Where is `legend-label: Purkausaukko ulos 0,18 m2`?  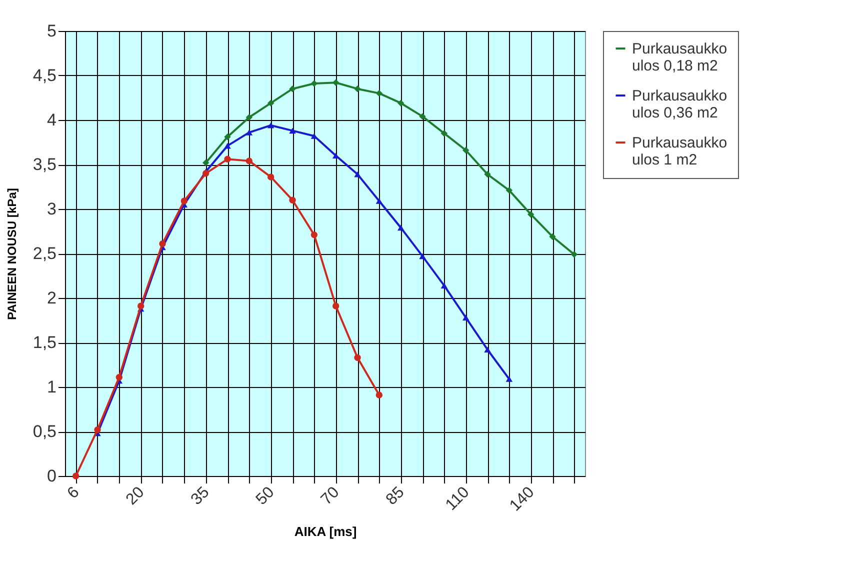
legend-label: Purkausaukko ulos 0,18 m2 is located at coordinates (680, 57).